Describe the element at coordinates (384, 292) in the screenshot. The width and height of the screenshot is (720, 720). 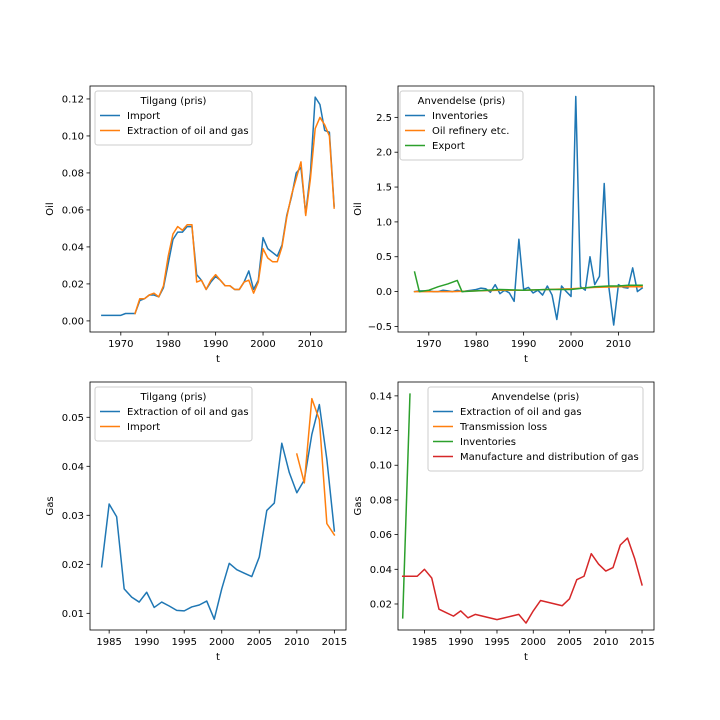
I see `y-tick-label: 0.0` at that location.